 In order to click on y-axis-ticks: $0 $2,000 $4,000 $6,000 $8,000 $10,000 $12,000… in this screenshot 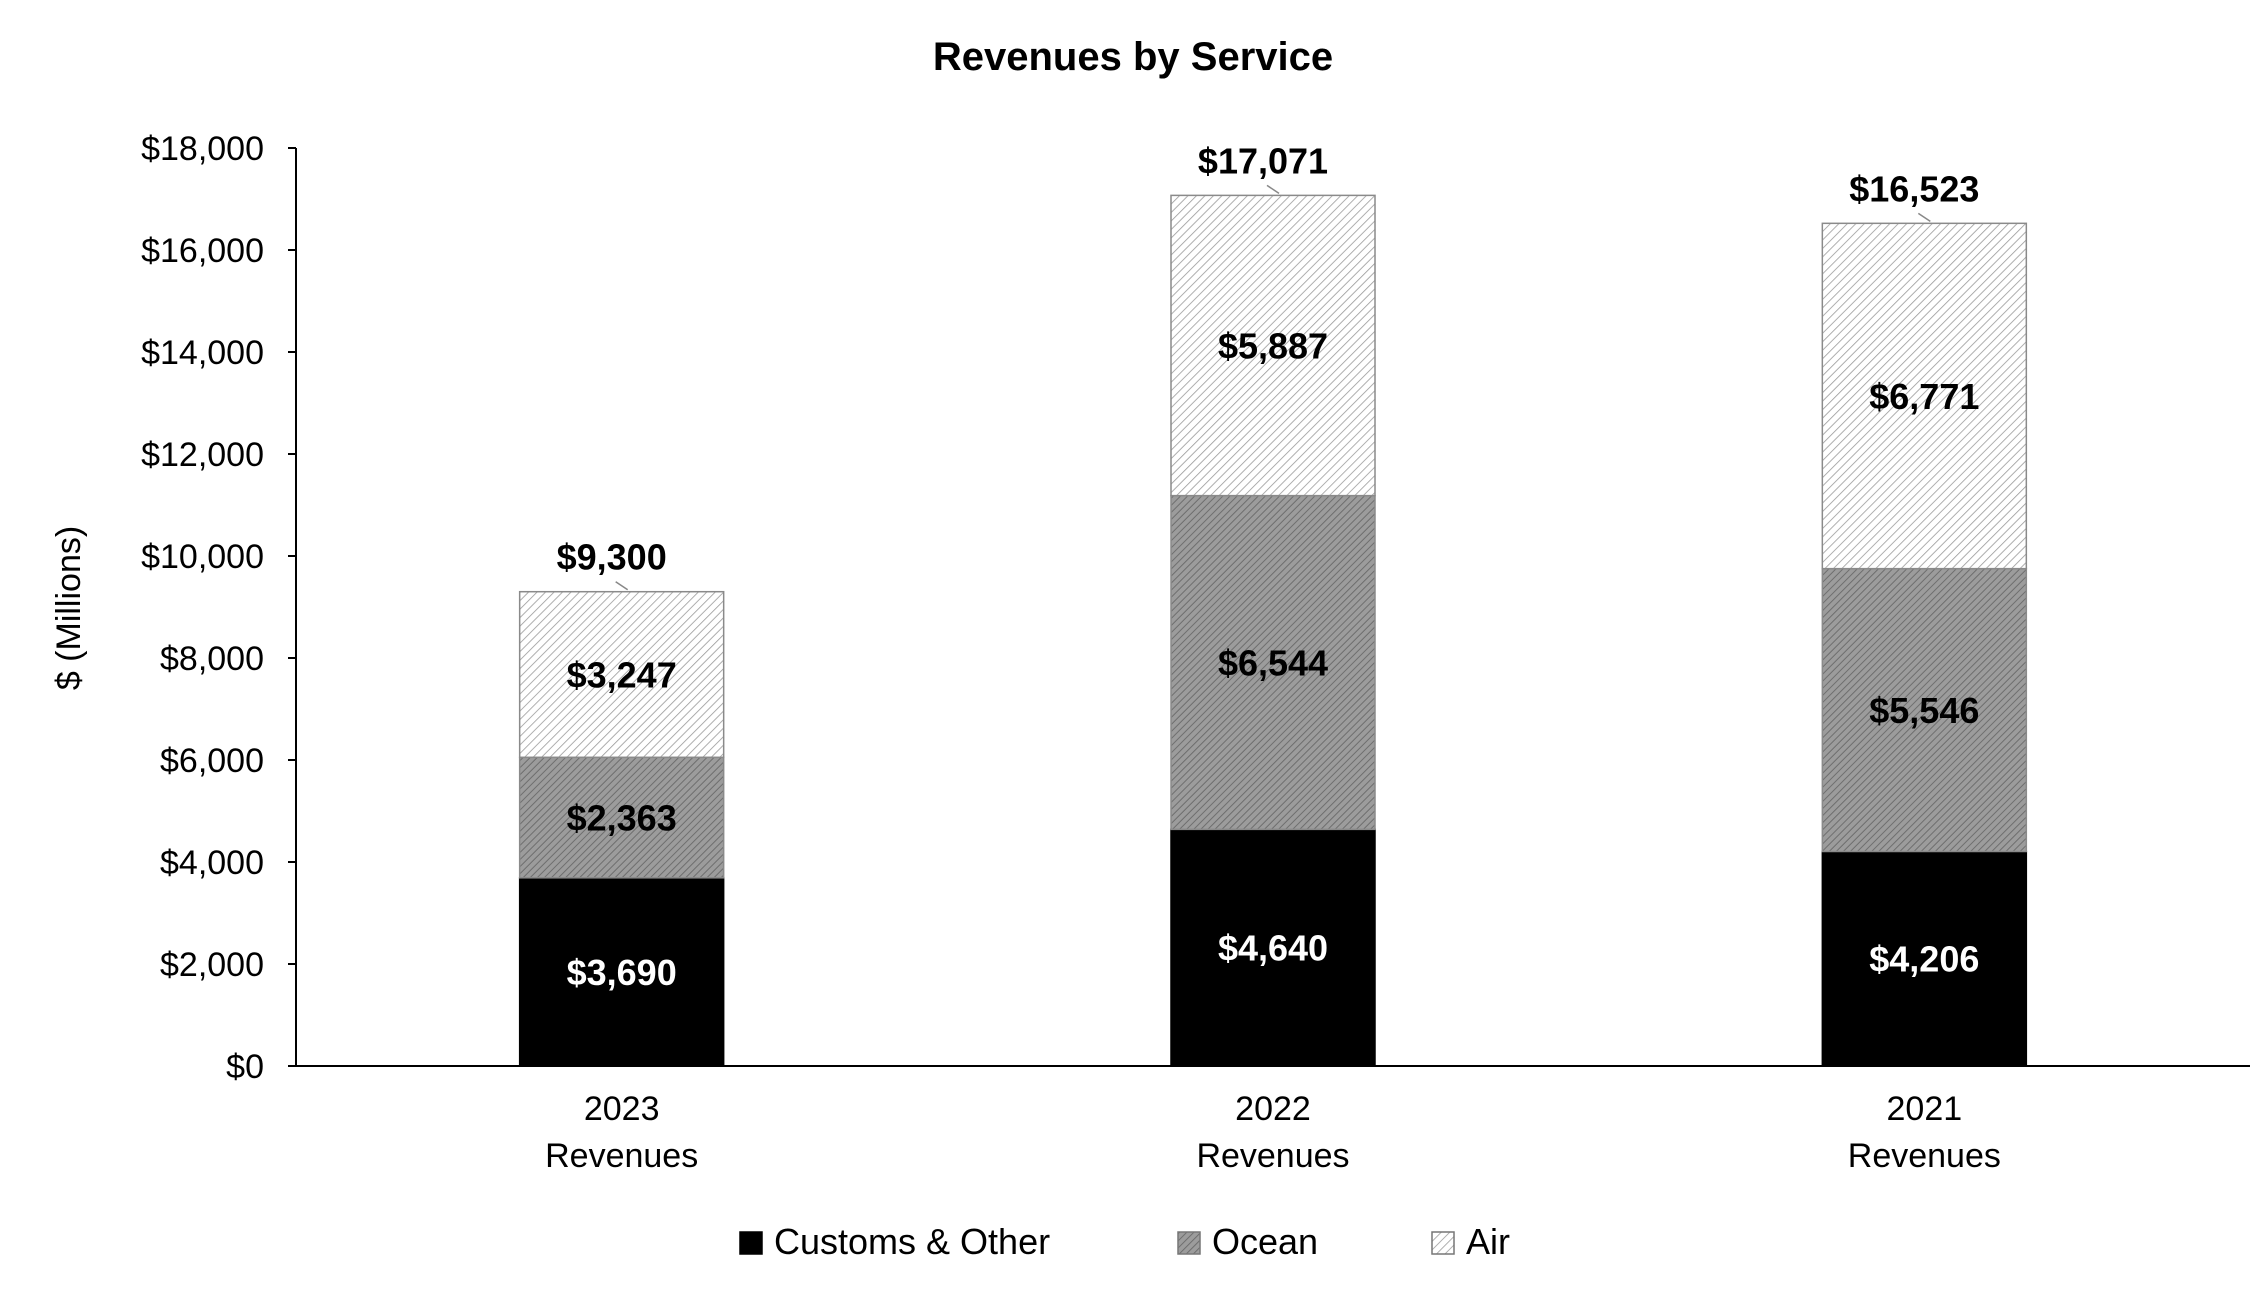, I will do `click(218, 608)`.